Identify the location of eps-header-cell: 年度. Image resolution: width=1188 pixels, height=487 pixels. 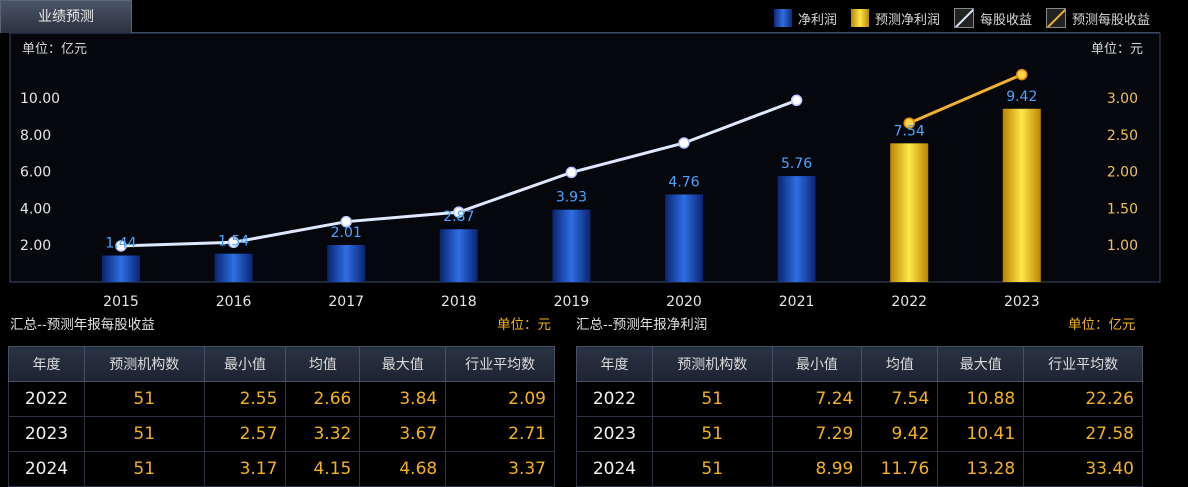
(46, 364).